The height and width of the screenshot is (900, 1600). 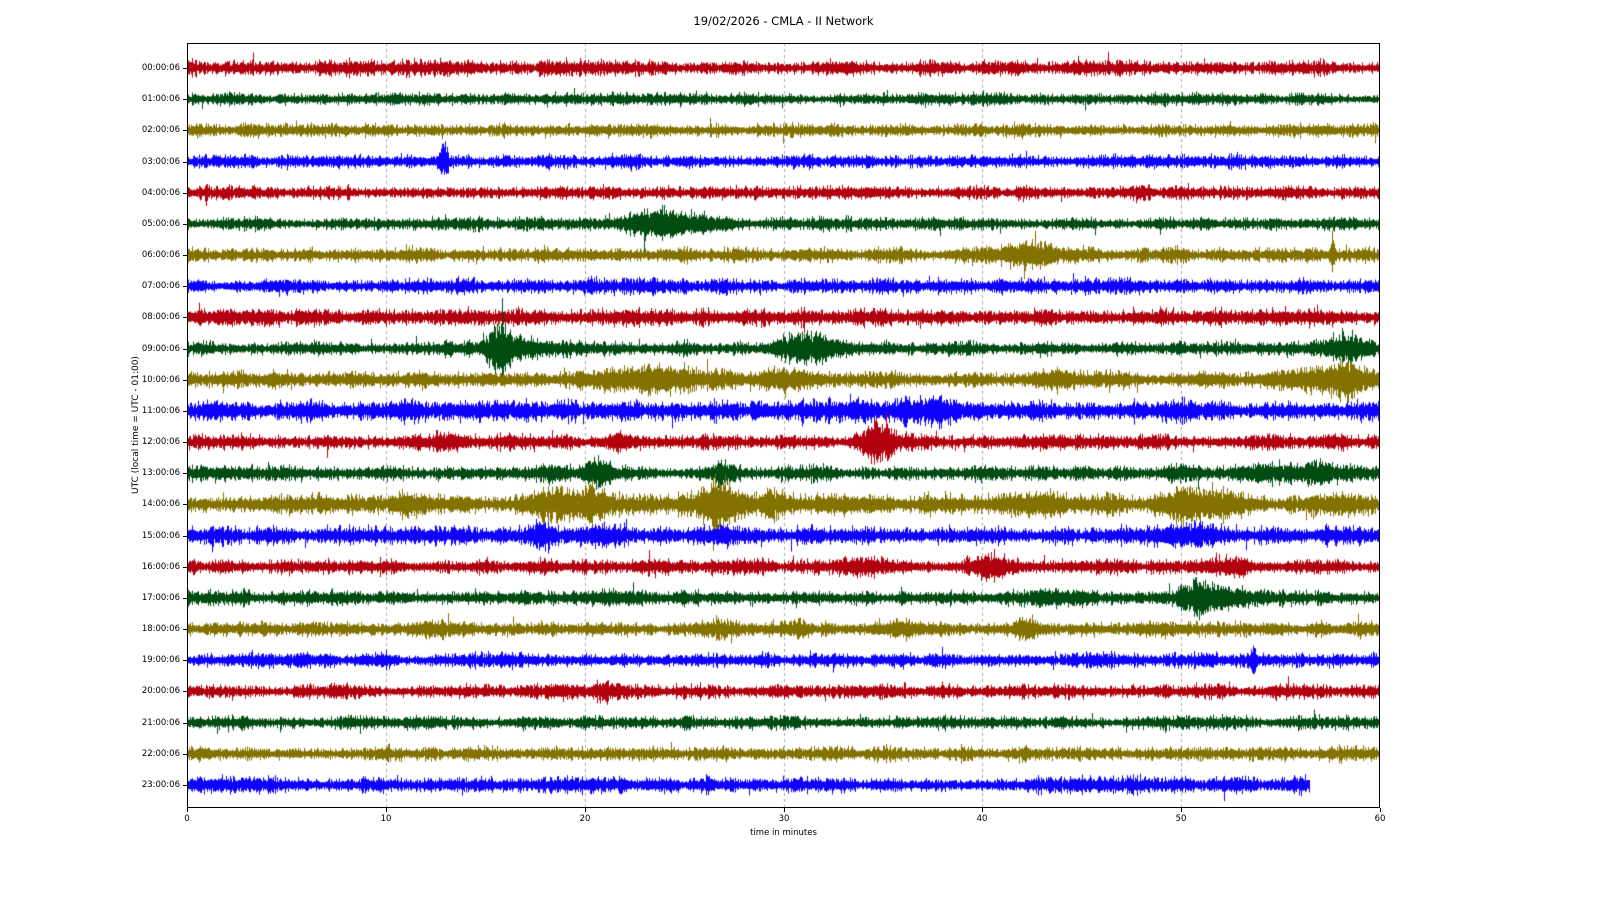 What do you see at coordinates (160, 691) in the screenshot?
I see `hour-tick-label: 20:00:06` at bounding box center [160, 691].